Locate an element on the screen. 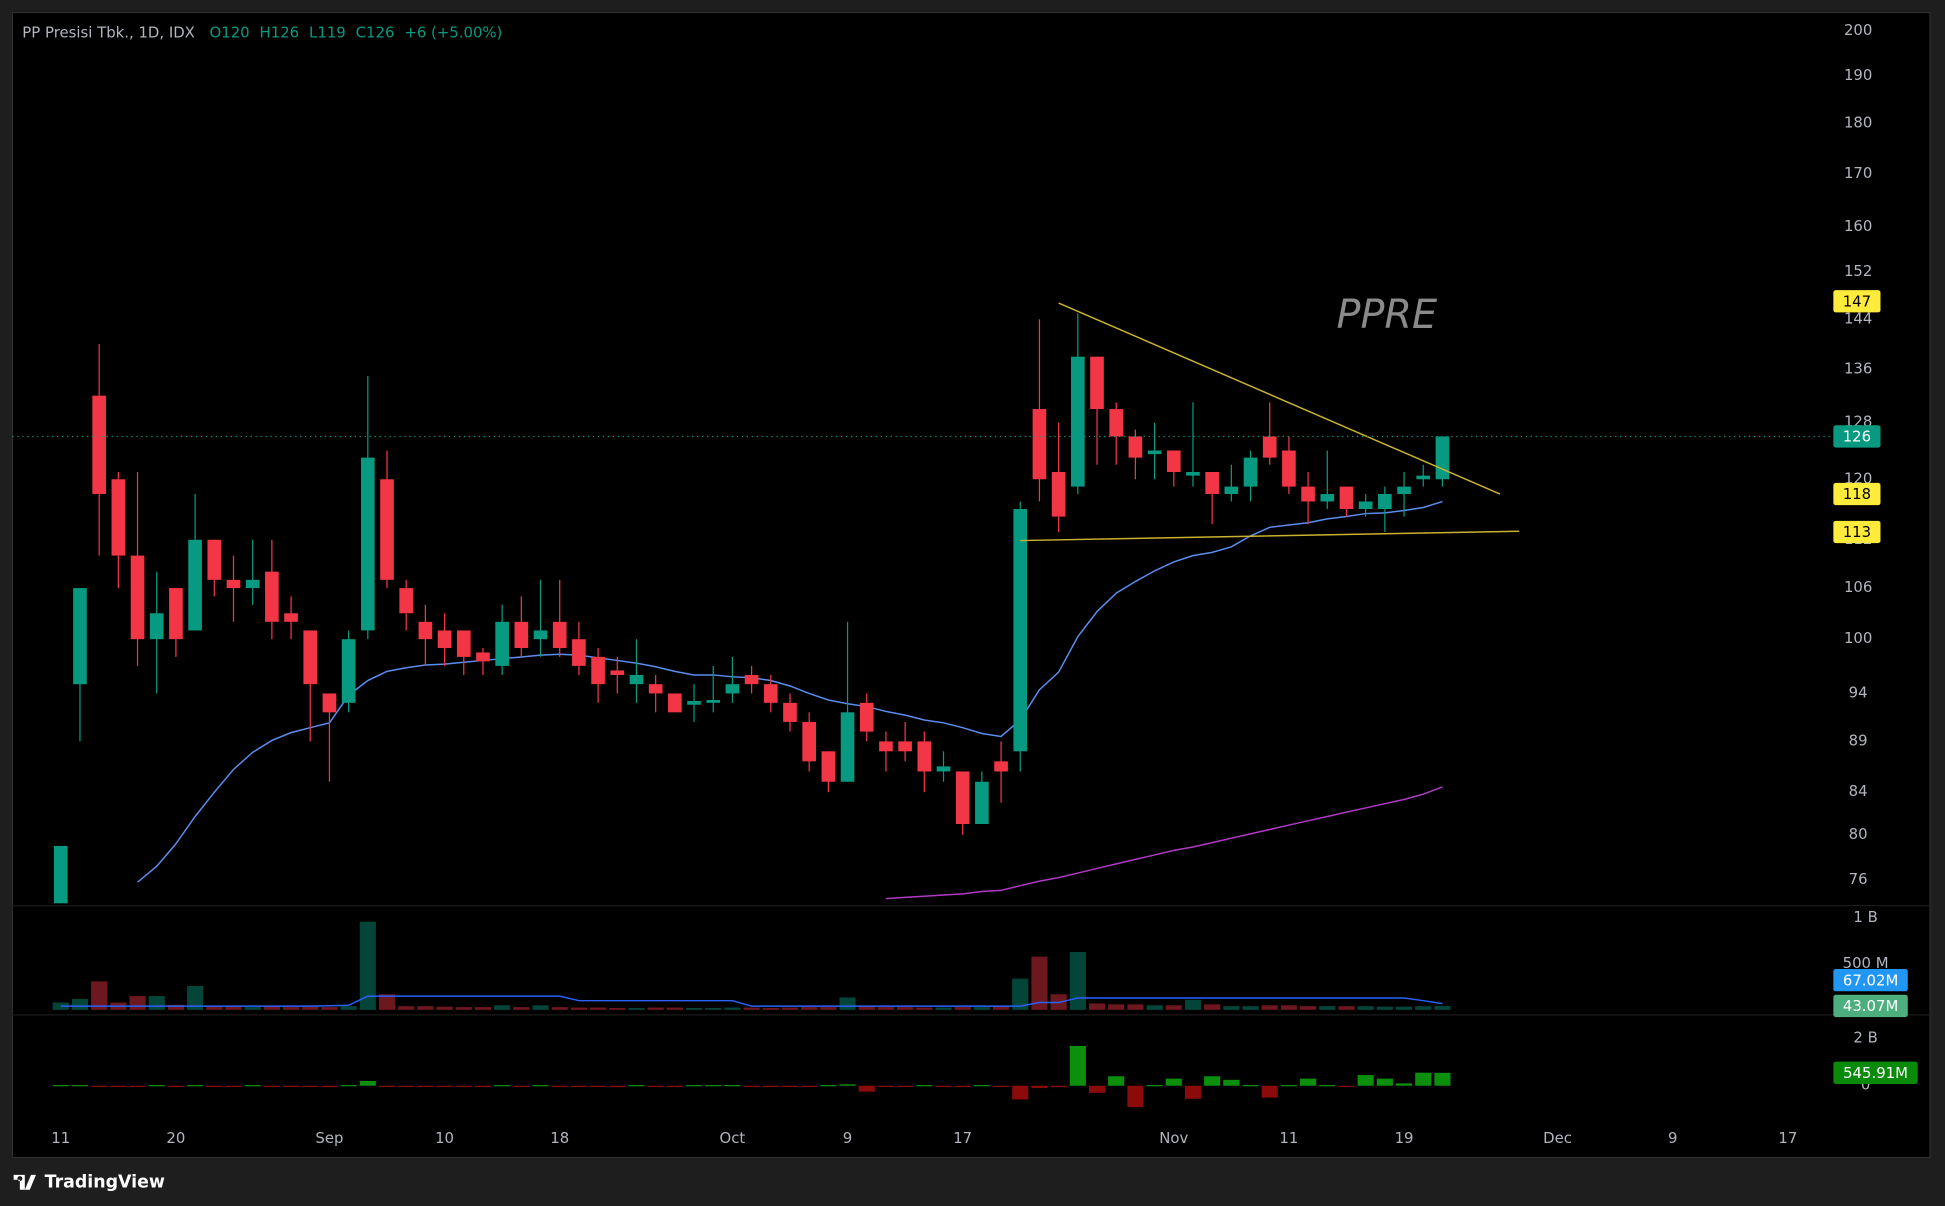 The height and width of the screenshot is (1206, 1945). x-tick-label: 18 is located at coordinates (559, 1138).